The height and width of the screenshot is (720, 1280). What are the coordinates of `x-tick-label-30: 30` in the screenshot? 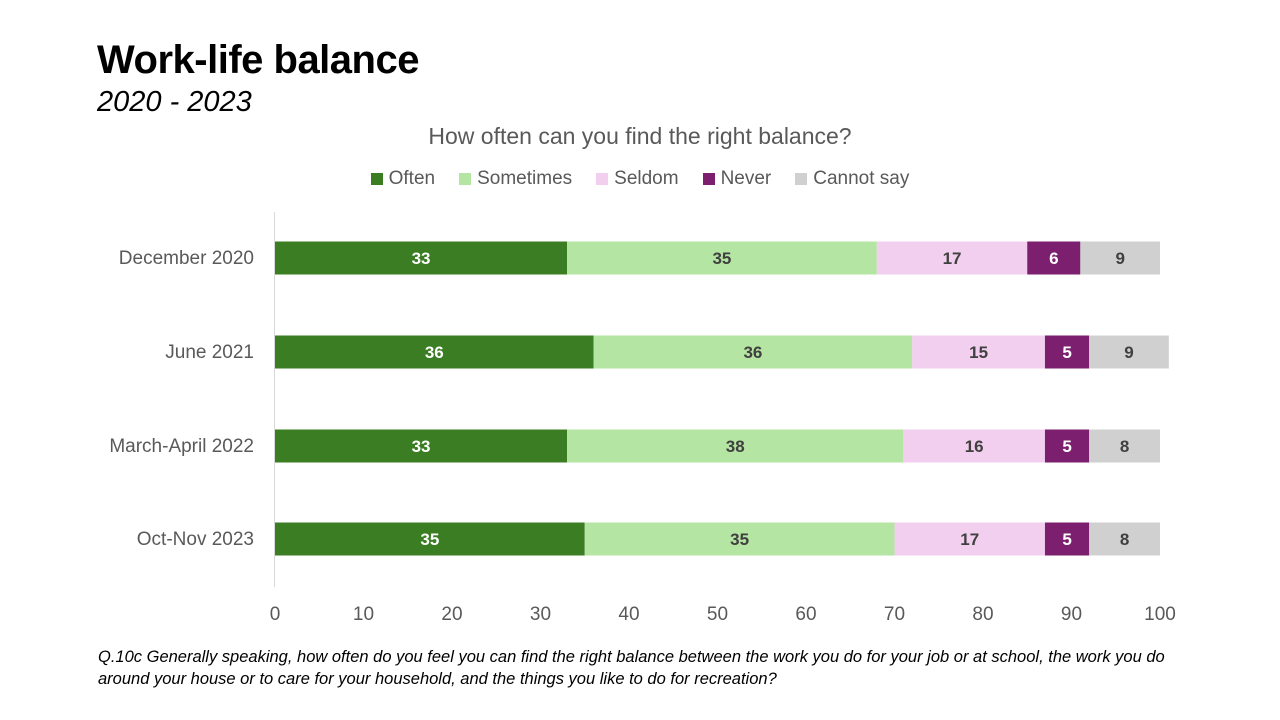 It's located at (540, 614).